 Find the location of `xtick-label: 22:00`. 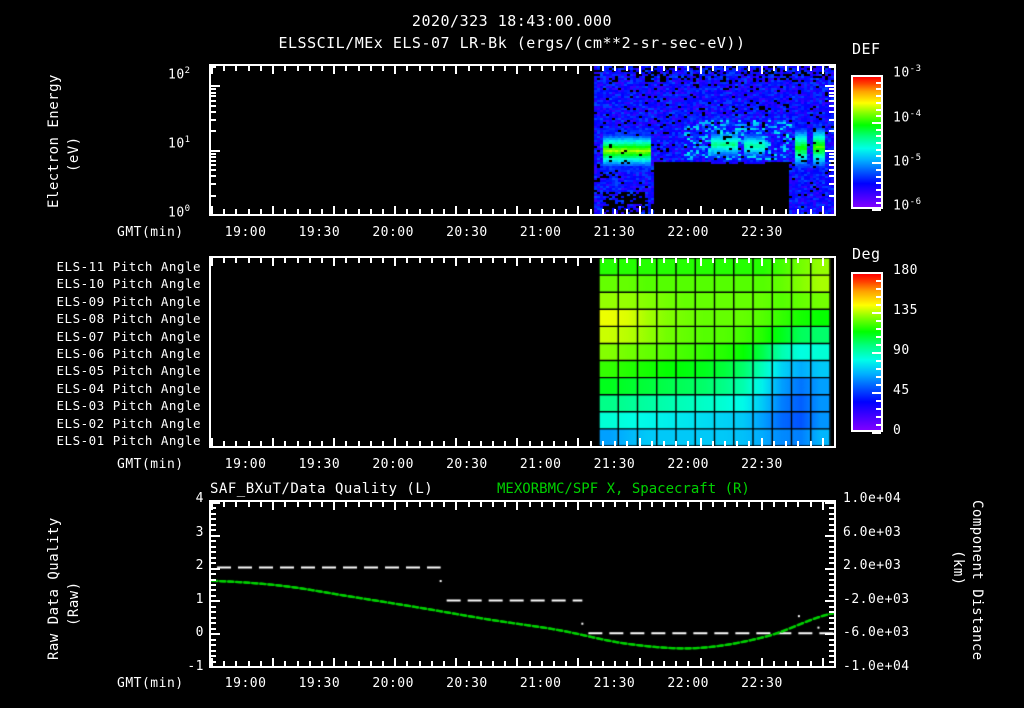

xtick-label: 22:00 is located at coordinates (688, 464).